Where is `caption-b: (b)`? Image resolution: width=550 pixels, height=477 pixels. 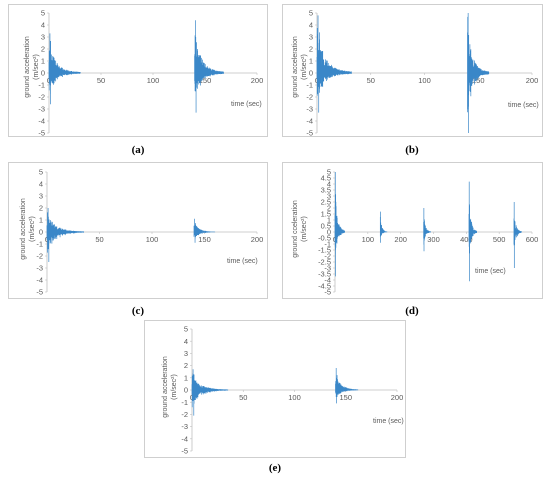 caption-b: (b) is located at coordinates (412, 150).